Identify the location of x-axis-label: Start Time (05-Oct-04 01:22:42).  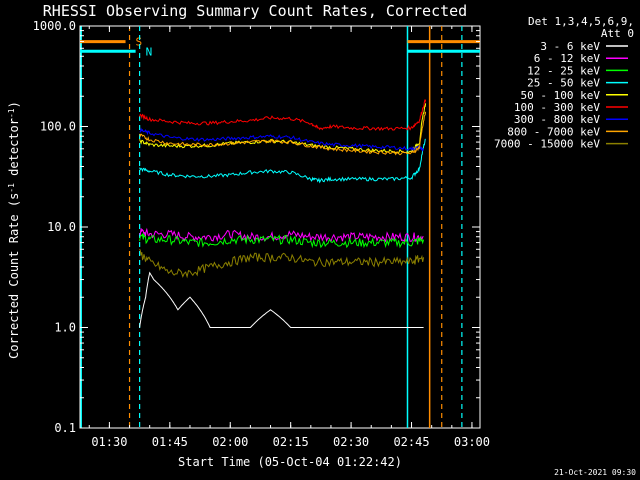
(290, 462).